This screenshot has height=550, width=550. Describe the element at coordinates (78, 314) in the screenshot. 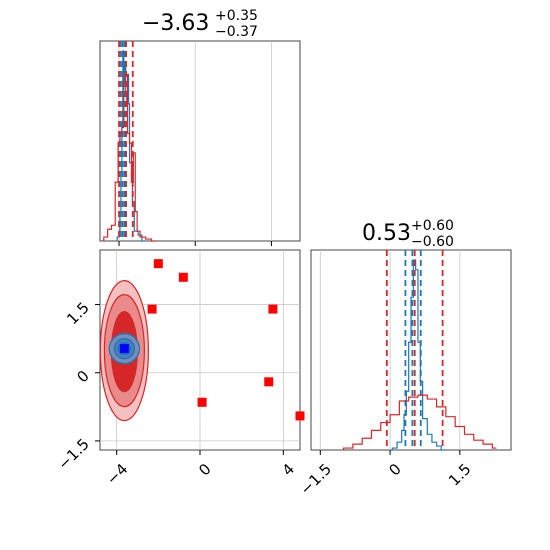

I see `y-tick-label: 1.5` at that location.